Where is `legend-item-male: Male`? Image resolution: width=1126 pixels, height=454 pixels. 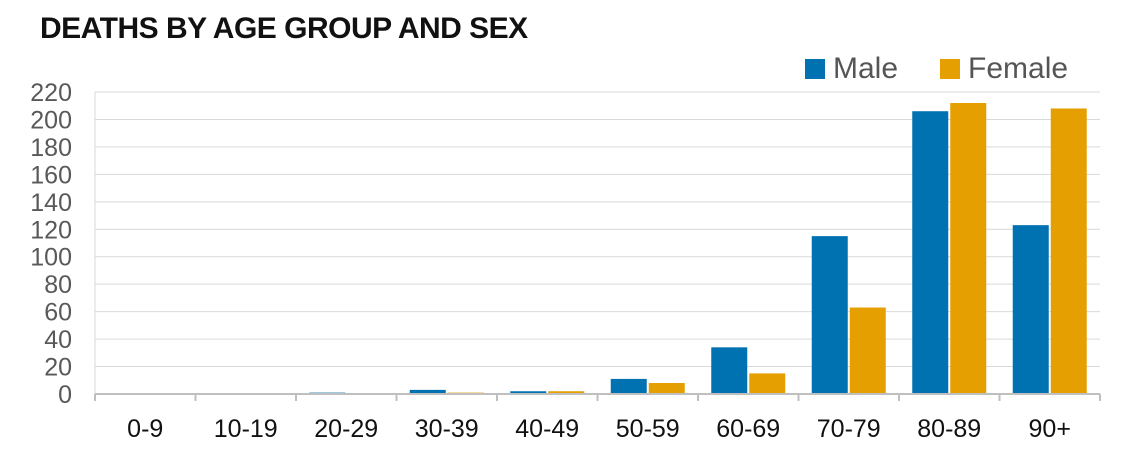
legend-item-male: Male is located at coordinates (851, 69).